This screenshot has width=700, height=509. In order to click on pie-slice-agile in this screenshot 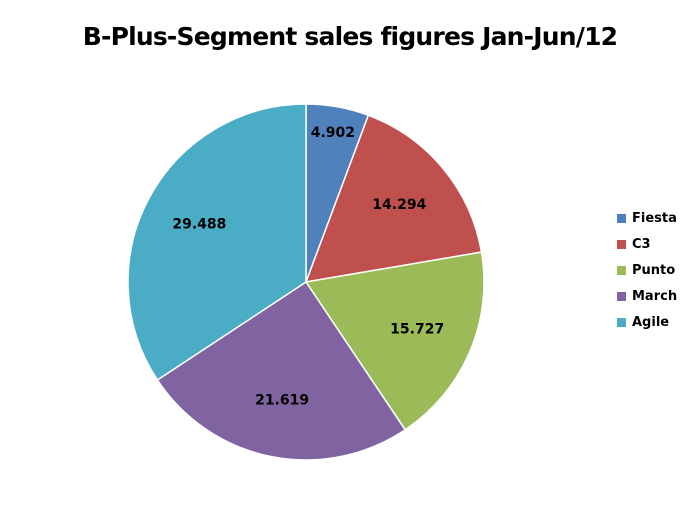, I will do `click(217, 242)`.